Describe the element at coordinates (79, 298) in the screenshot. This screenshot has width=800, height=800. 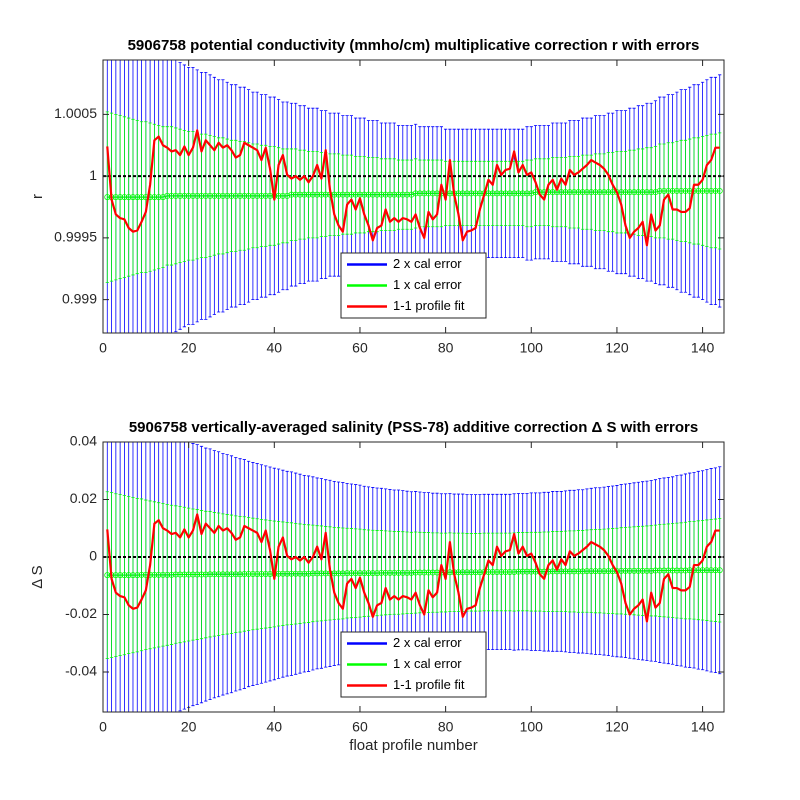
I see `y-tick-label: 0.999` at that location.